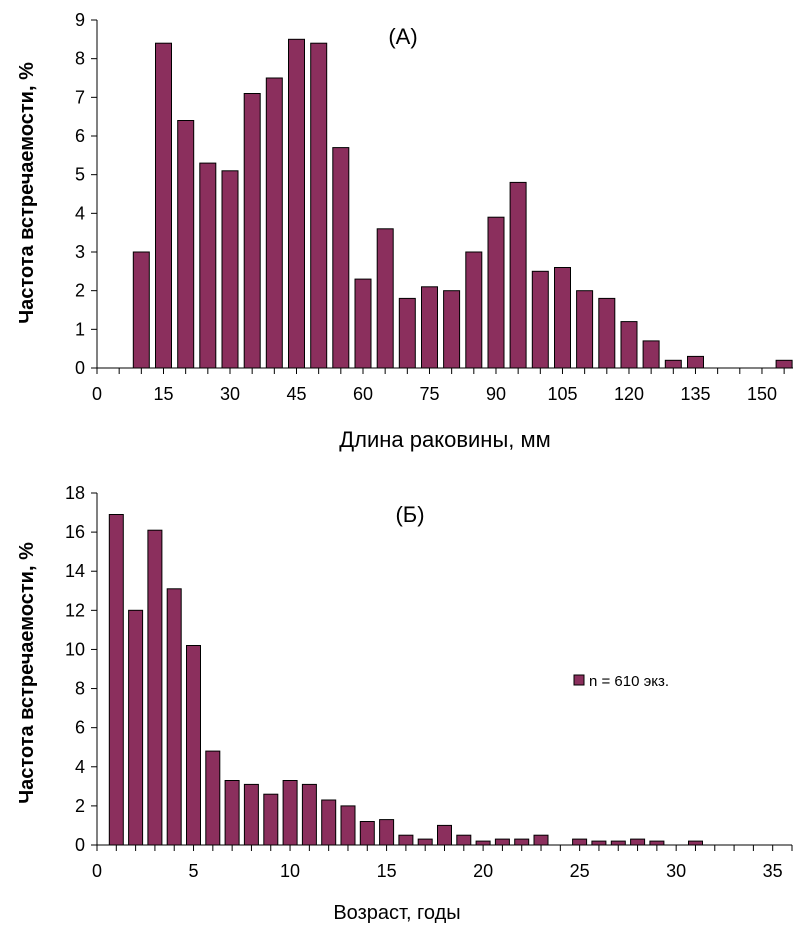 The image size is (797, 925). I want to click on chart-a-y-axis-label: Частота встречаемости, %, so click(27, 193).